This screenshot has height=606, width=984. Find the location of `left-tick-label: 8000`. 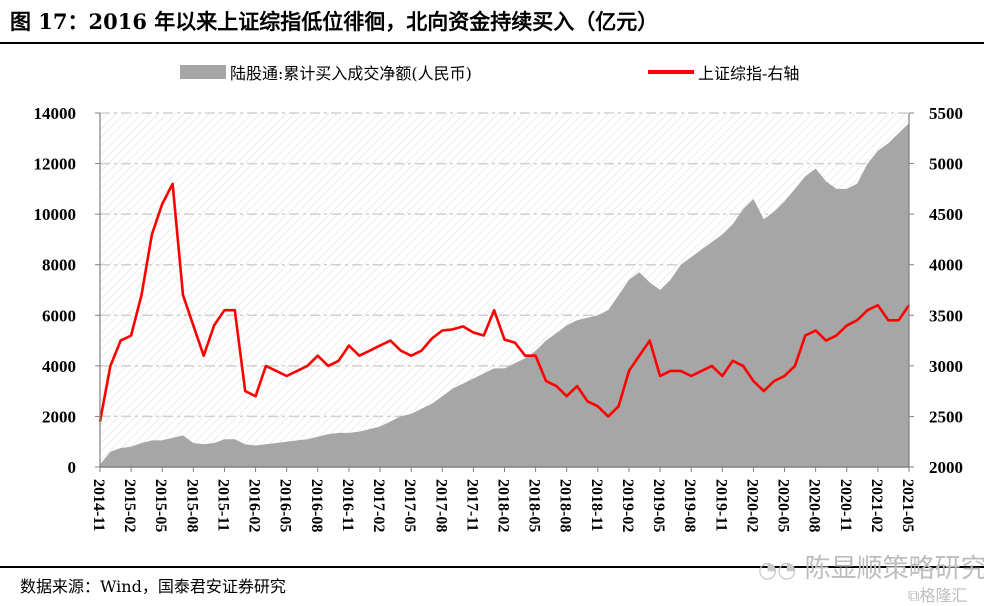

left-tick-label: 8000 is located at coordinates (59, 265).